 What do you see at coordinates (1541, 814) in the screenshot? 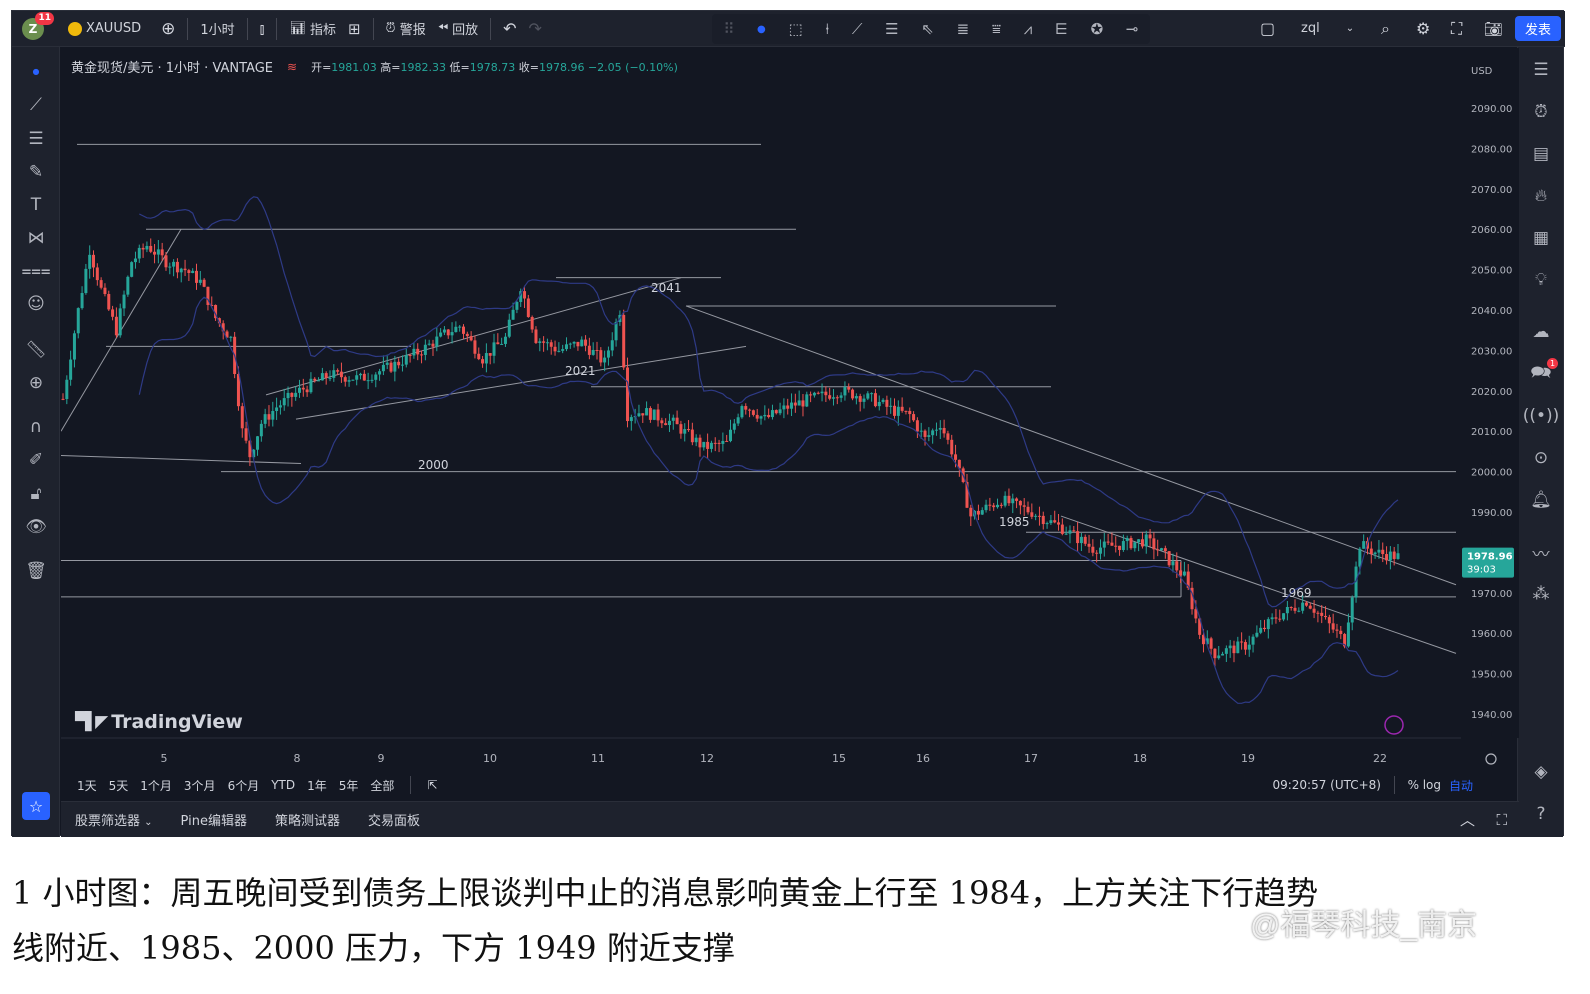
I see `help-icon: ?` at bounding box center [1541, 814].